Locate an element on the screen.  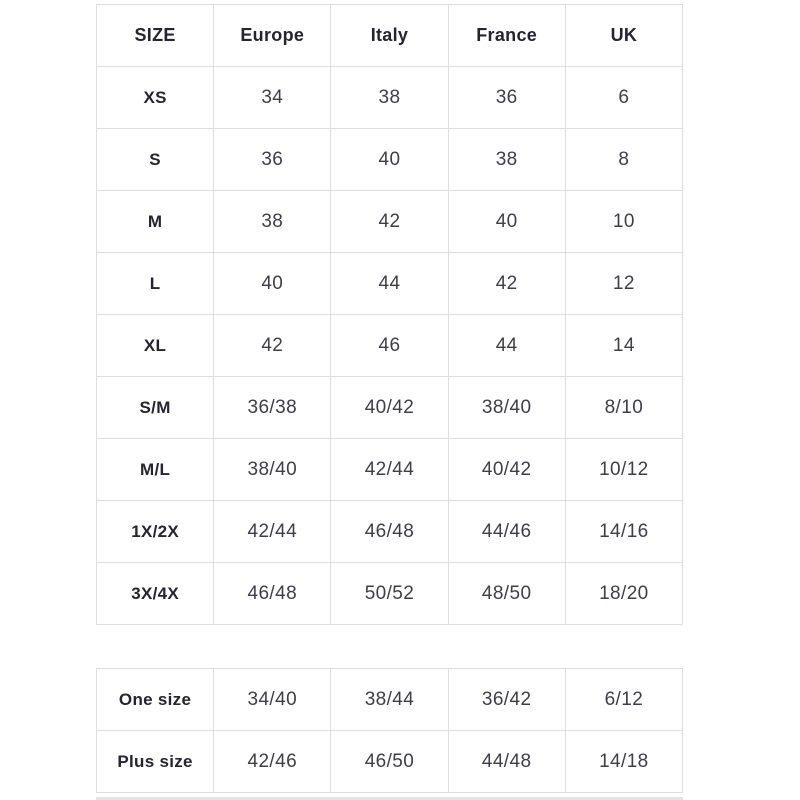
size-label-cell: 3X/4X is located at coordinates (155, 593).